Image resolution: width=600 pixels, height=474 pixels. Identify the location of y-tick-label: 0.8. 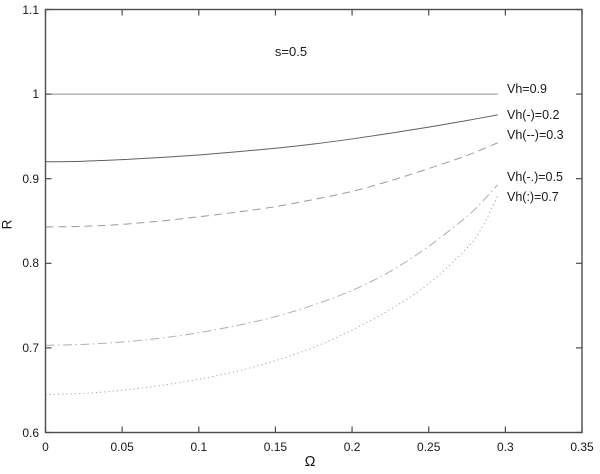
(30, 263).